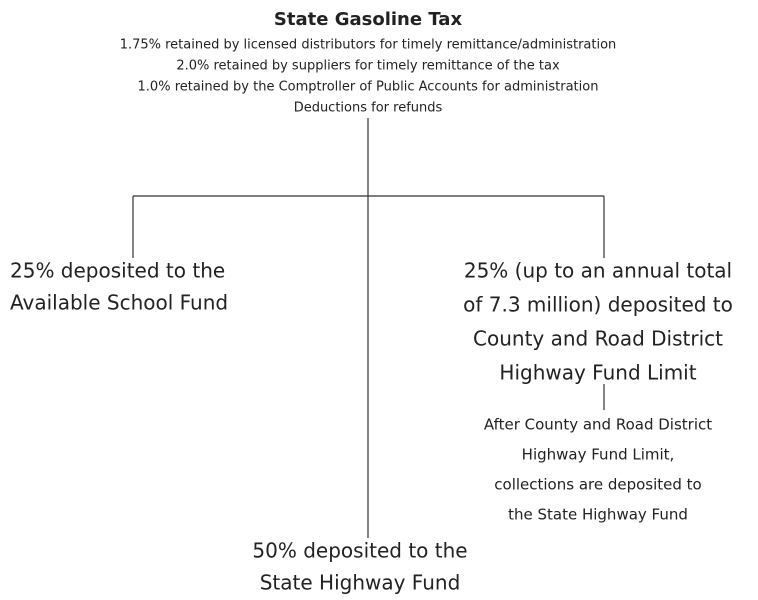  Describe the element at coordinates (359, 551) in the screenshot. I see `node-text: 50% deposited to the` at that location.